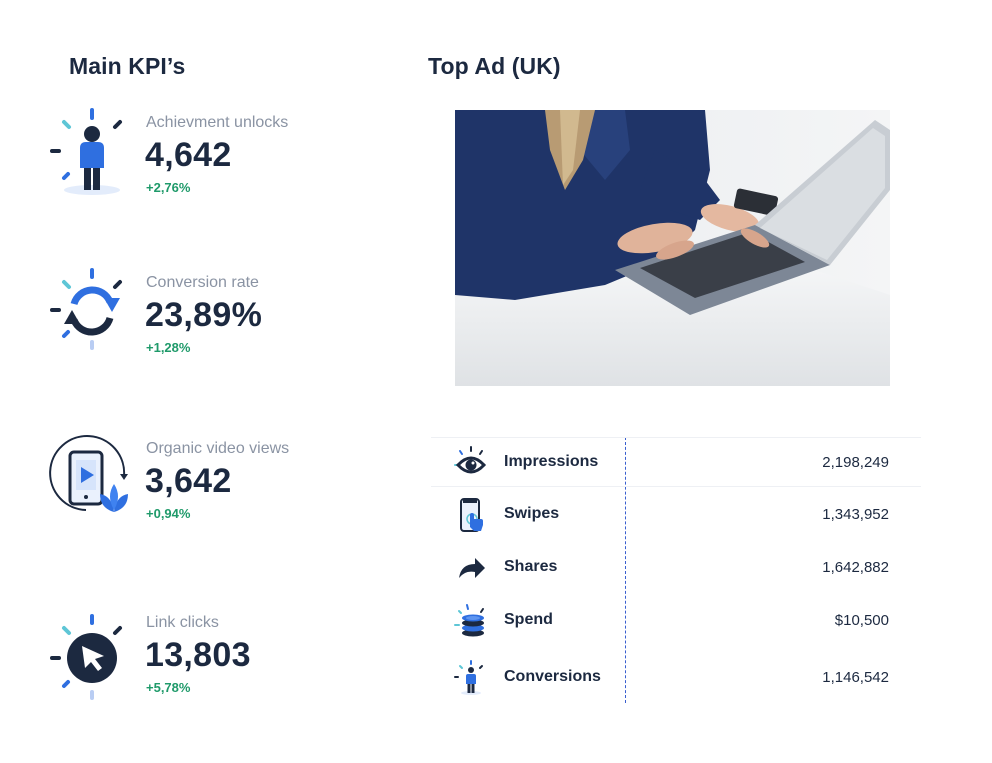 This screenshot has width=992, height=763. I want to click on table-row: Conversions 1,146,542, so click(676, 678).